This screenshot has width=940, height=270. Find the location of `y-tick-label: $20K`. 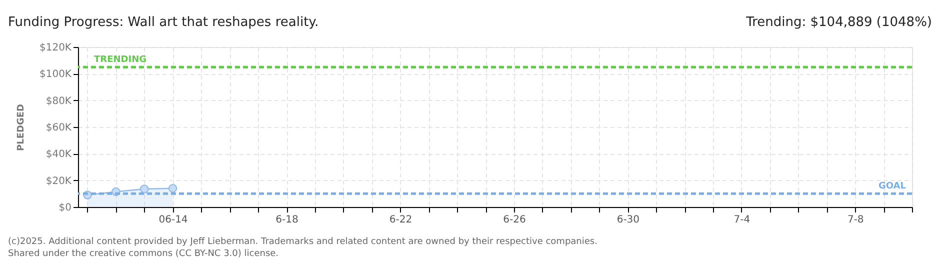

y-tick-label: $20K is located at coordinates (59, 181).